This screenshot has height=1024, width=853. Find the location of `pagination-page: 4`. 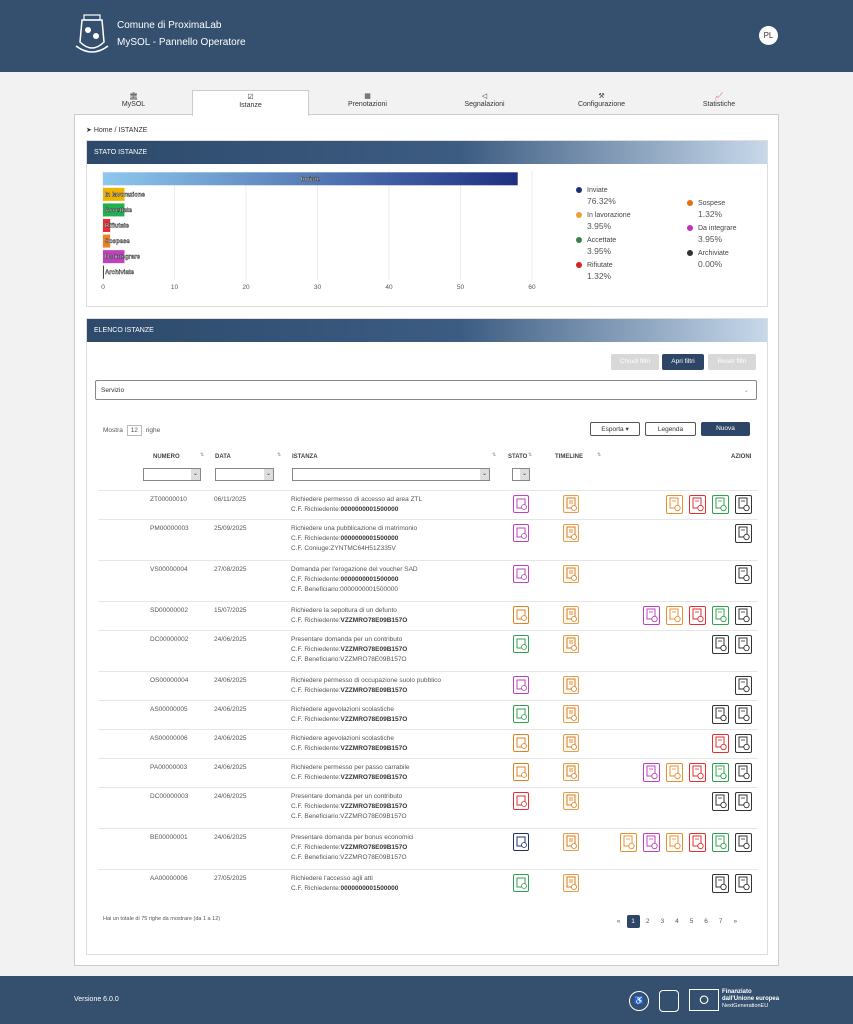

pagination-page: 4 is located at coordinates (677, 921).